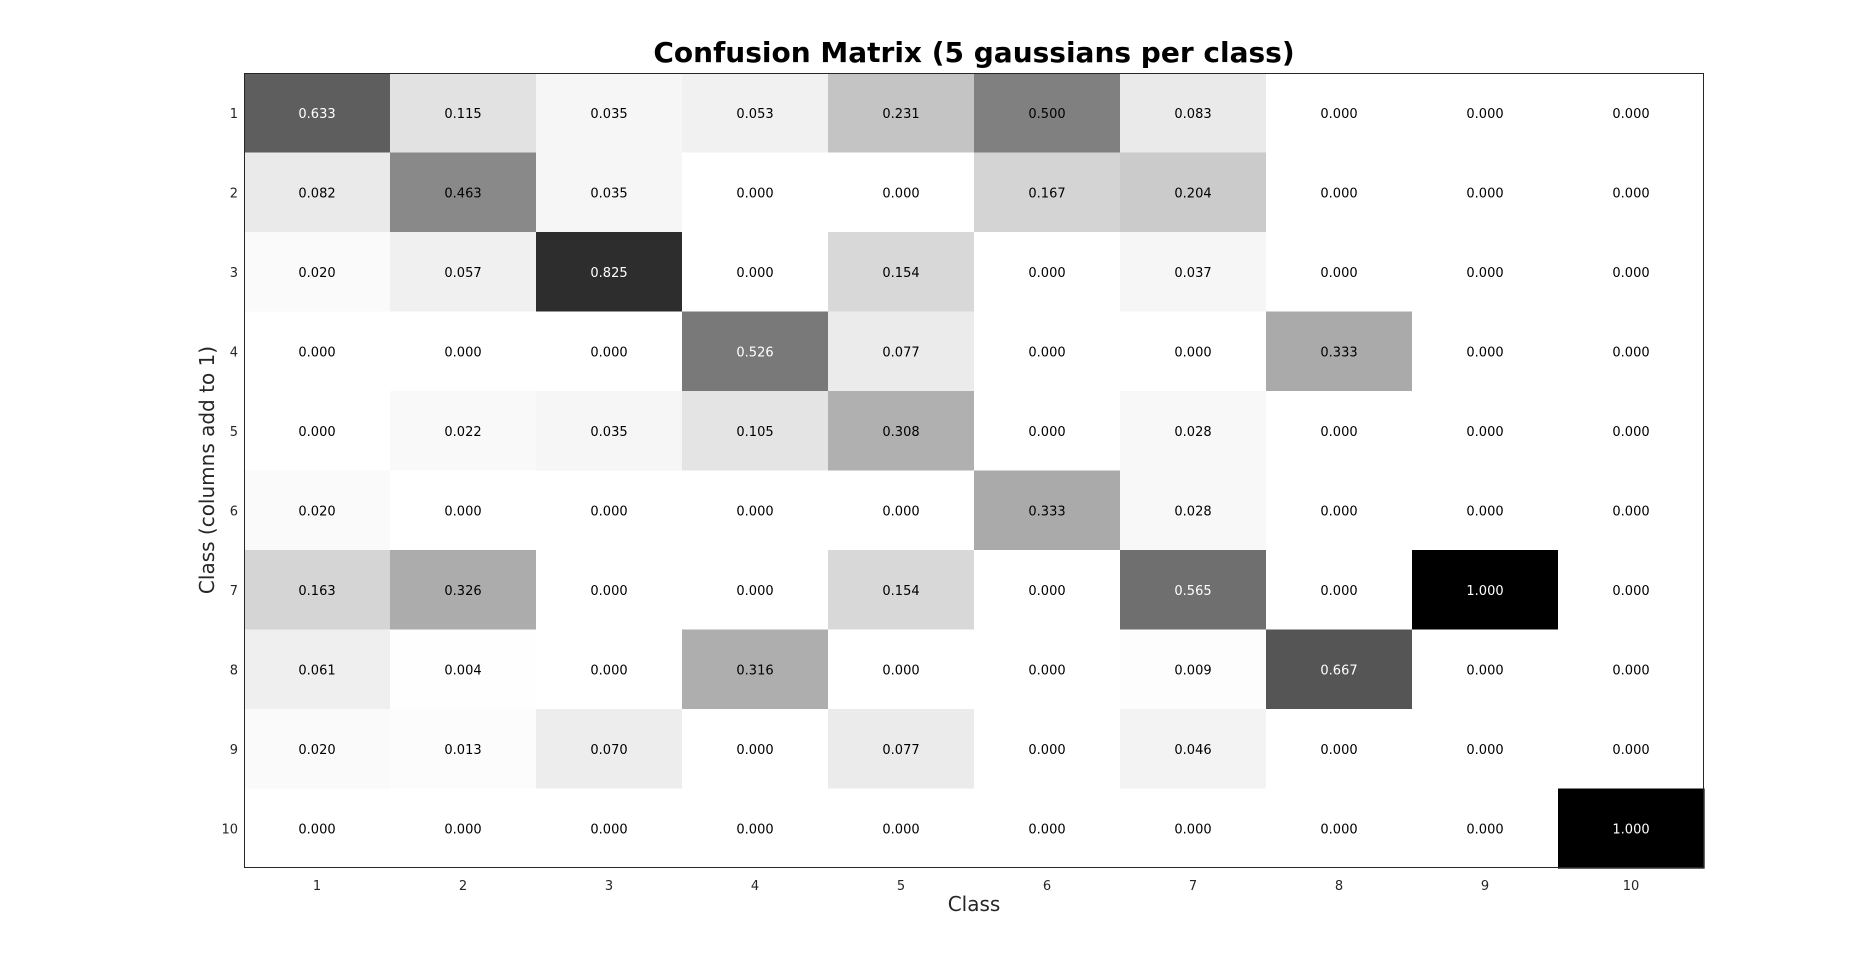 The width and height of the screenshot is (1871, 969). I want to click on x-tick-label: 2, so click(463, 886).